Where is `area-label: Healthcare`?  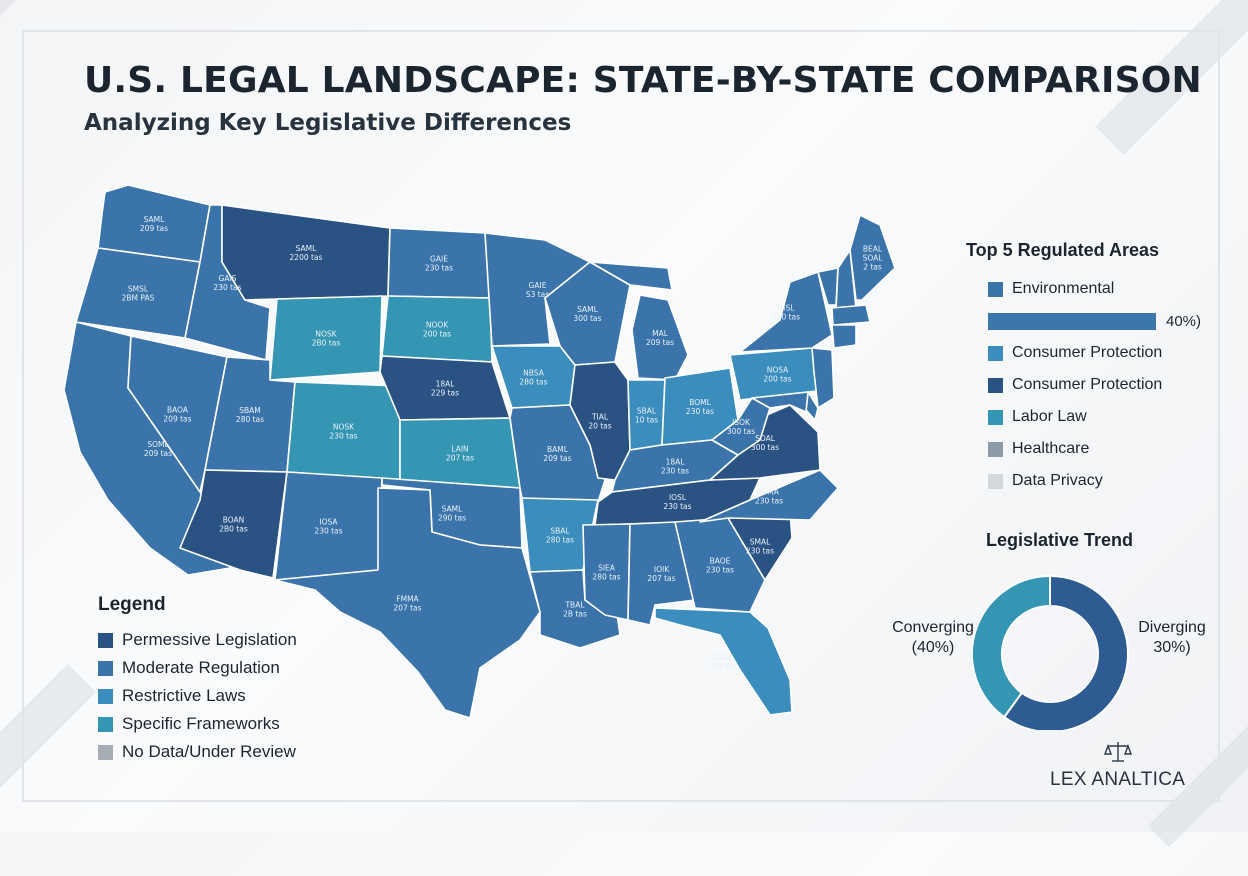
area-label: Healthcare is located at coordinates (1051, 448).